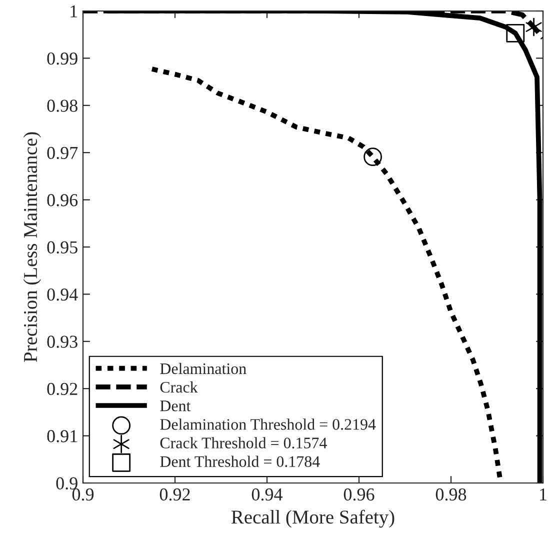 This screenshot has height=544, width=553. I want to click on y-tick-label: 0.97, so click(62, 153).